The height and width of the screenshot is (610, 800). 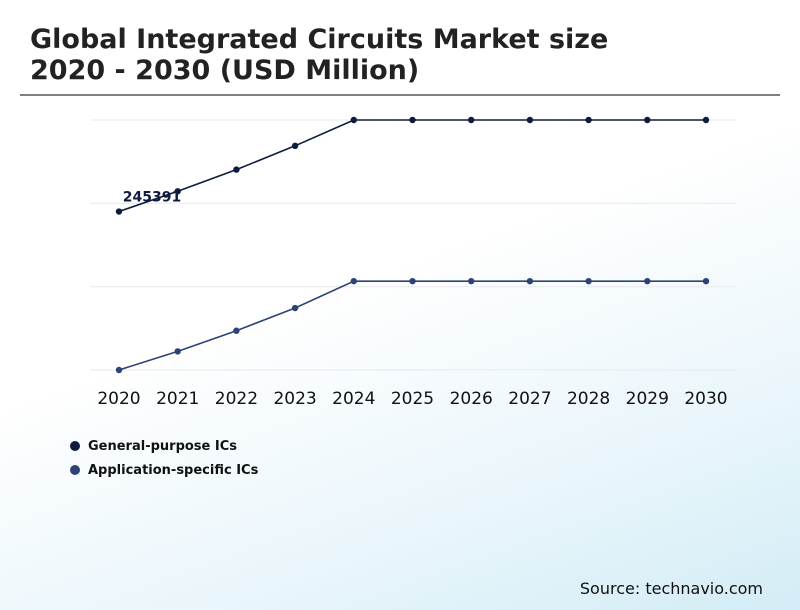 What do you see at coordinates (236, 330) in the screenshot?
I see `data-point-s1-2022` at bounding box center [236, 330].